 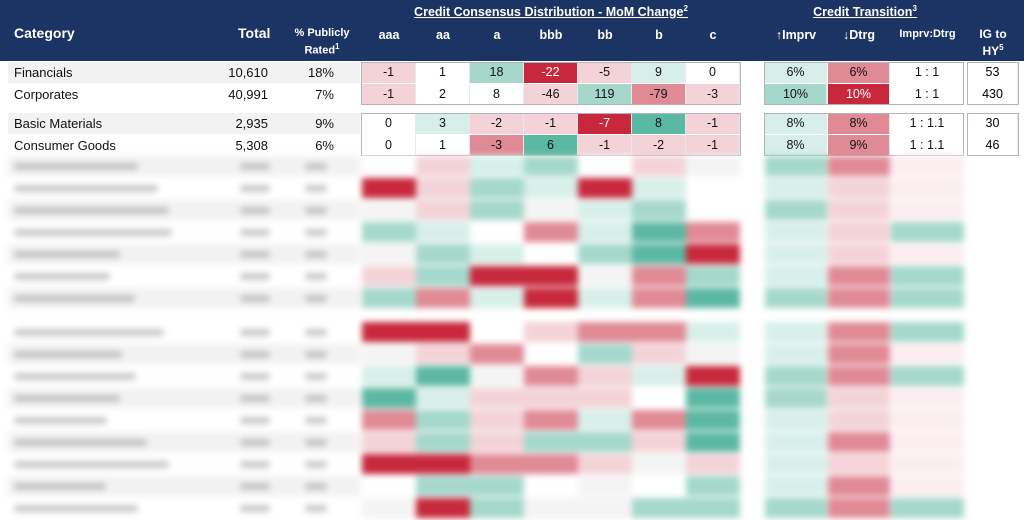 What do you see at coordinates (859, 123) in the screenshot?
I see `trans-cell: 8%` at bounding box center [859, 123].